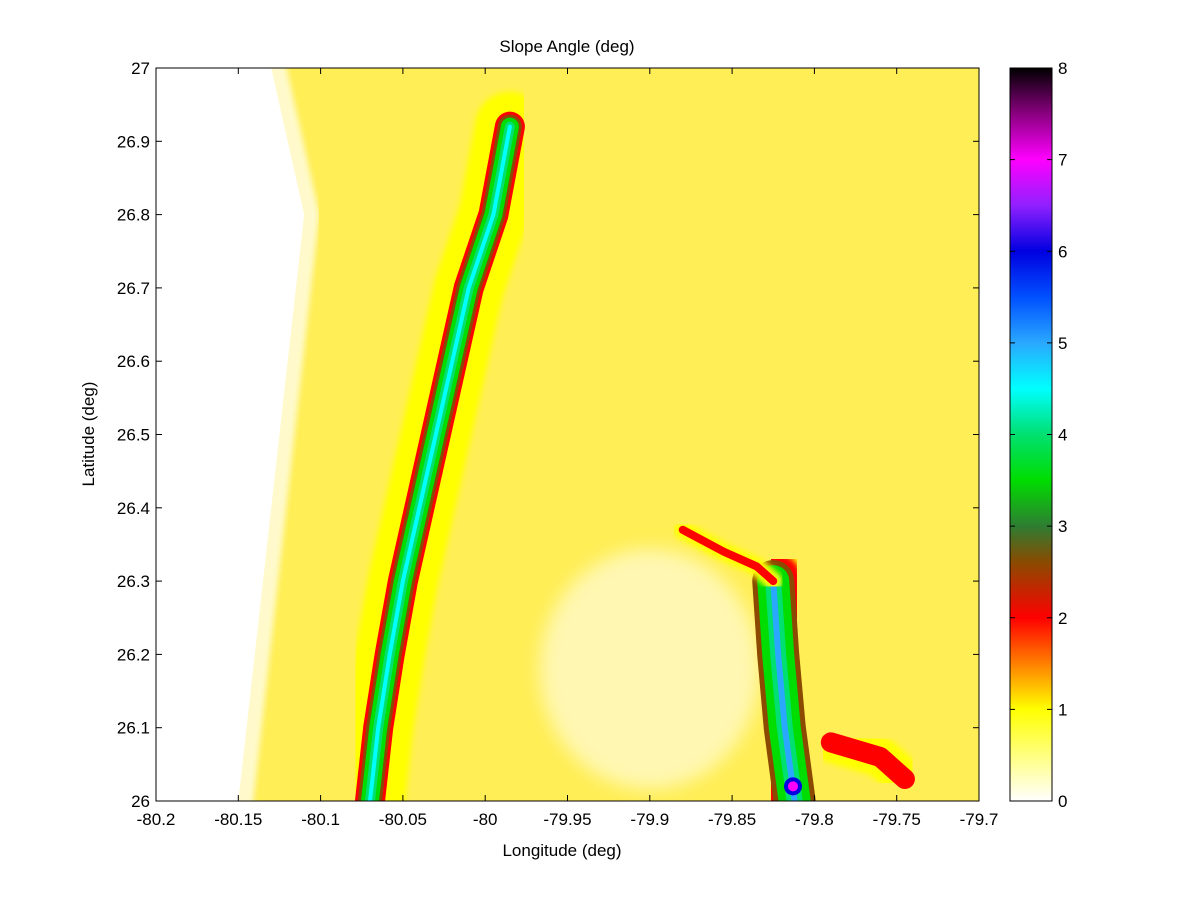  Describe the element at coordinates (649, 819) in the screenshot. I see `x-tick-label: -79.9` at that location.